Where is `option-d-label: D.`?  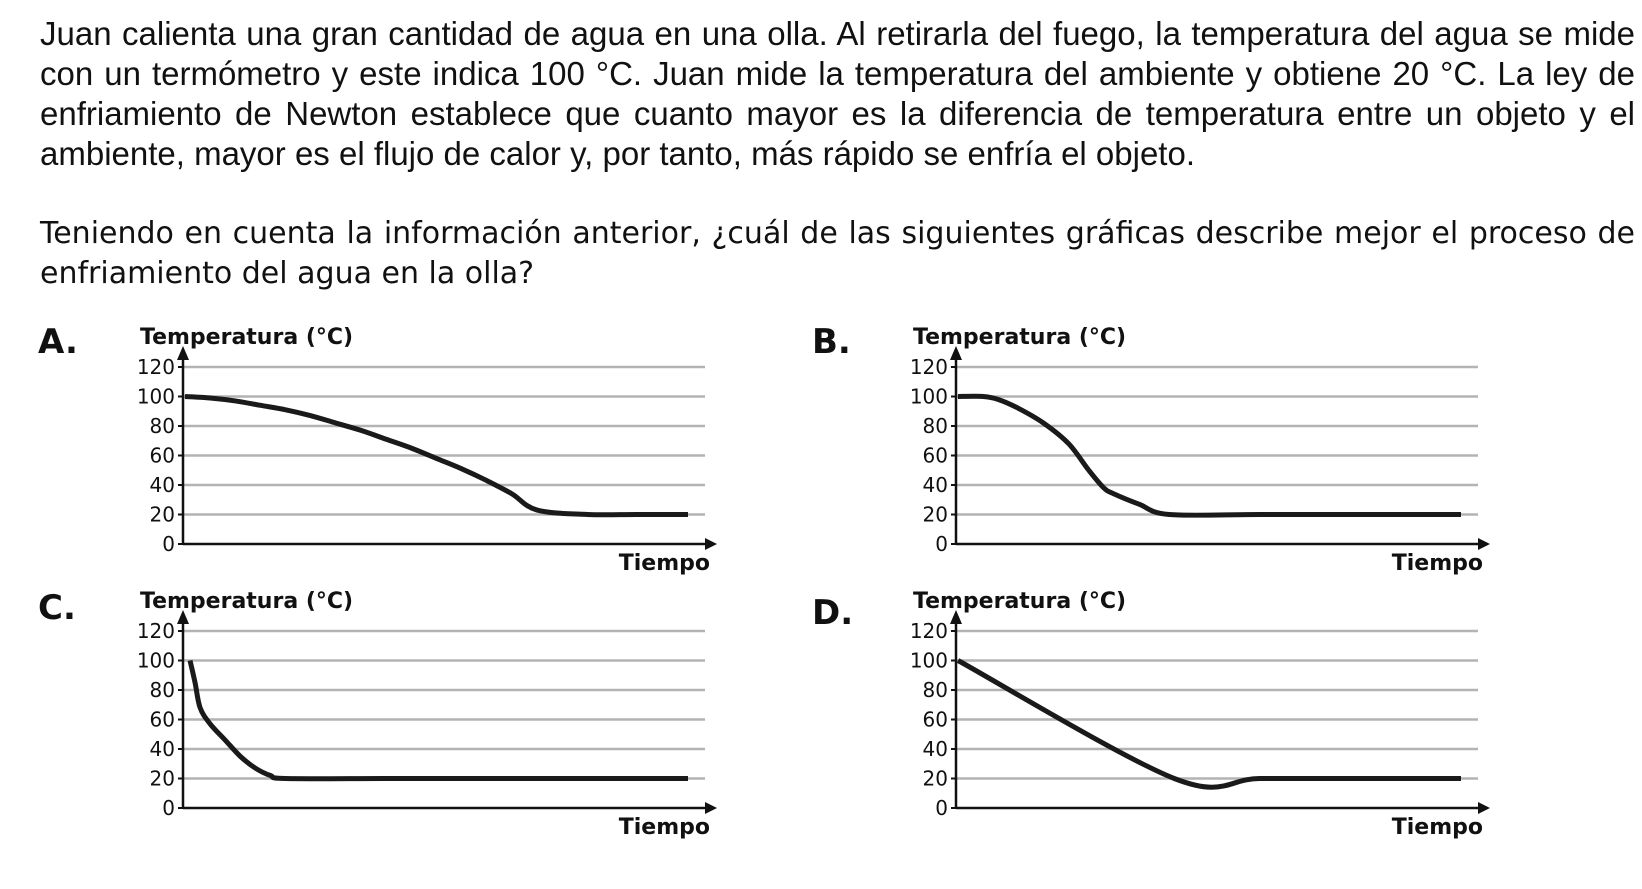
option-d-label: D. is located at coordinates (833, 613).